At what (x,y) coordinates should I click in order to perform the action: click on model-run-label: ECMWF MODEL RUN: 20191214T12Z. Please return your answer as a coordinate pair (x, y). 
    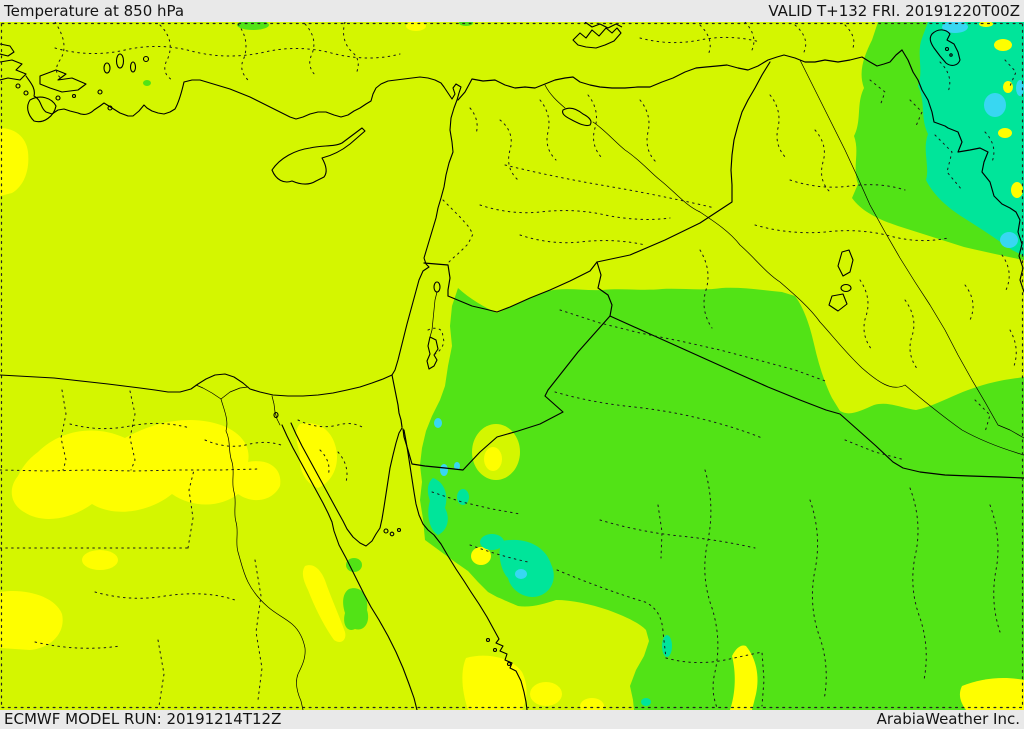
    Looking at the image, I should click on (143, 719).